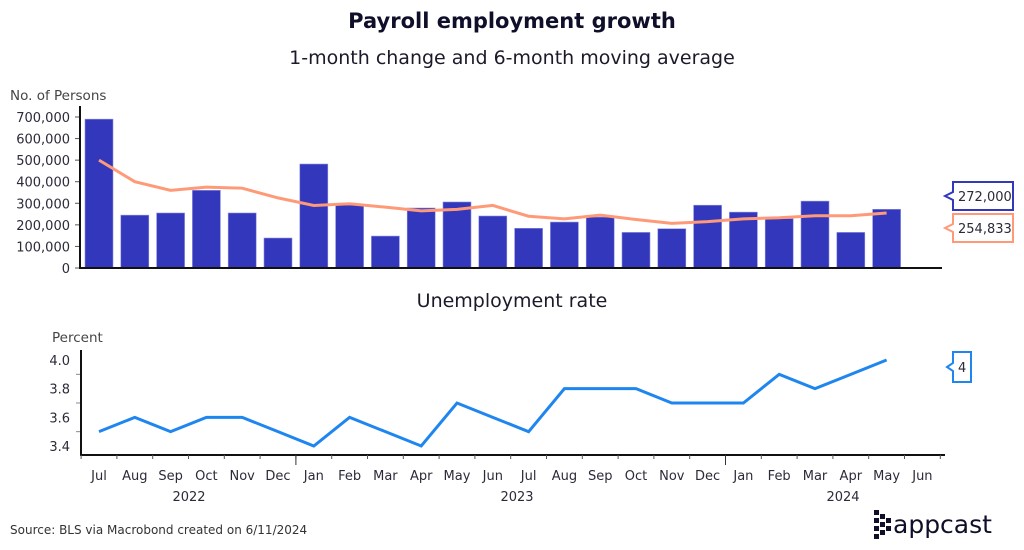  I want to click on year-label: 2024, so click(842, 497).